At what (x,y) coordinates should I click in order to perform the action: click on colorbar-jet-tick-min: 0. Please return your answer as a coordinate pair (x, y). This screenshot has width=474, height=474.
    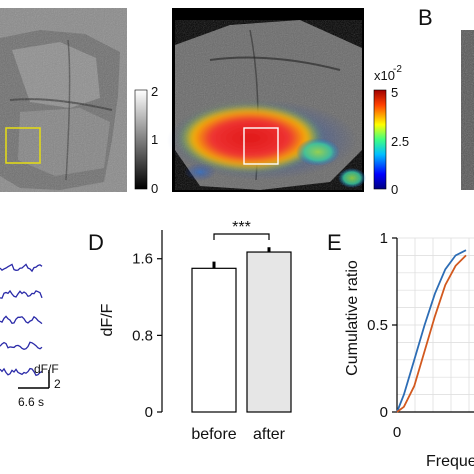
    Looking at the image, I should click on (394, 189).